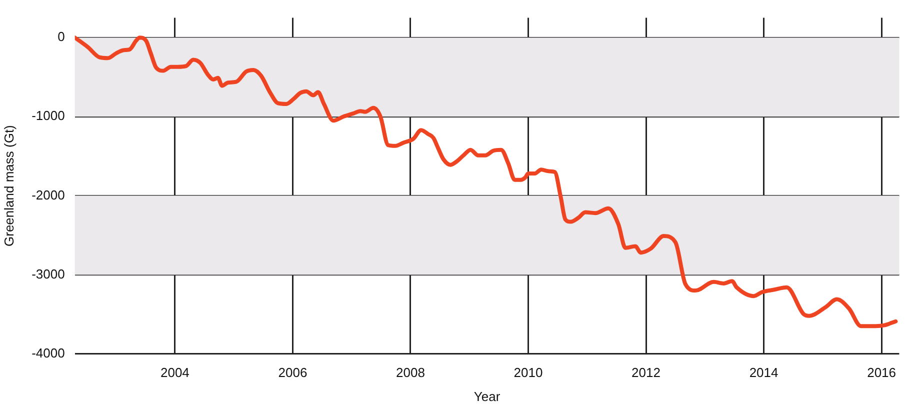 Image resolution: width=908 pixels, height=407 pixels. I want to click on y-tick-label: -3000, so click(48, 274).